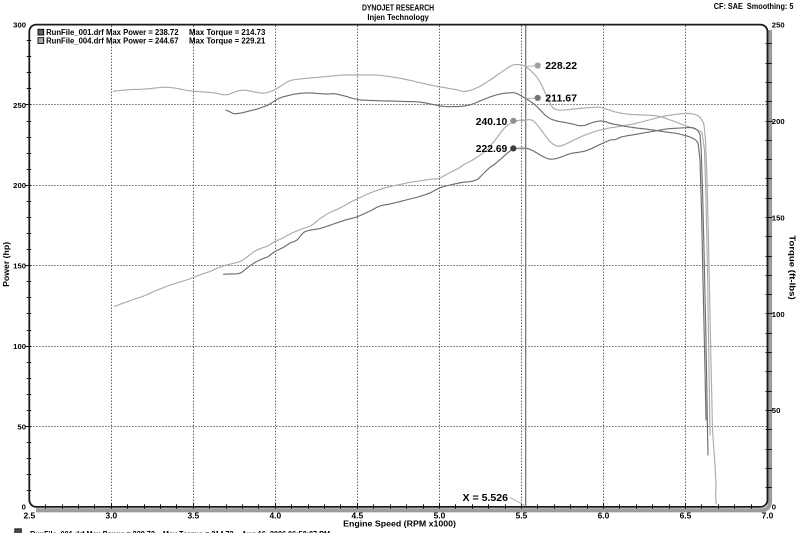 The image size is (800, 538). Describe the element at coordinates (19, 24) in the screenshot. I see `svg-text: 300` at that location.